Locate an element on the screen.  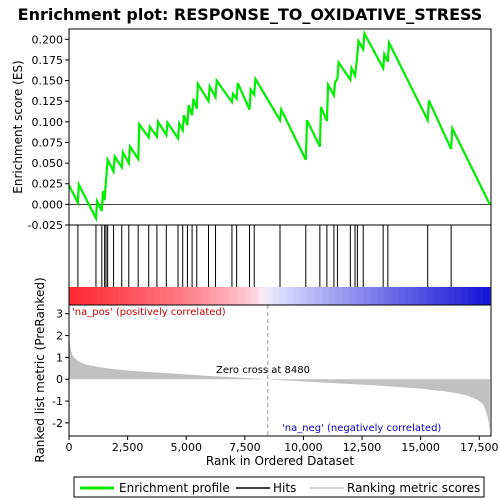
x-tick-label: 10,000 is located at coordinates (303, 447).